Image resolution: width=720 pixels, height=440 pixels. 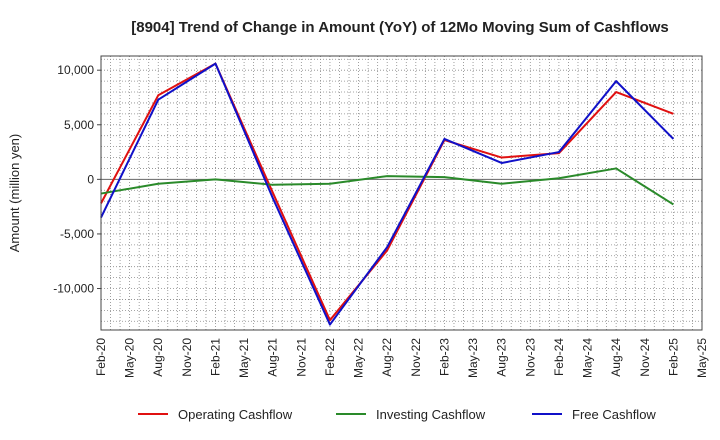 I want to click on x-tick-label: May-20, so click(x=130, y=358).